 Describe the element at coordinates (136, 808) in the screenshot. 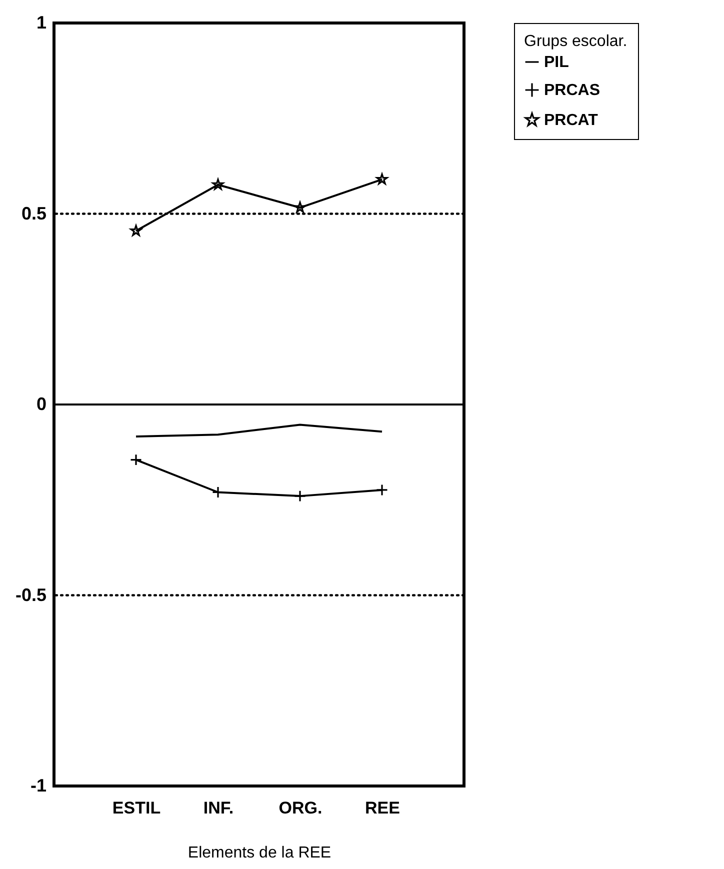

I see `x-tick-label: ESTIL` at that location.